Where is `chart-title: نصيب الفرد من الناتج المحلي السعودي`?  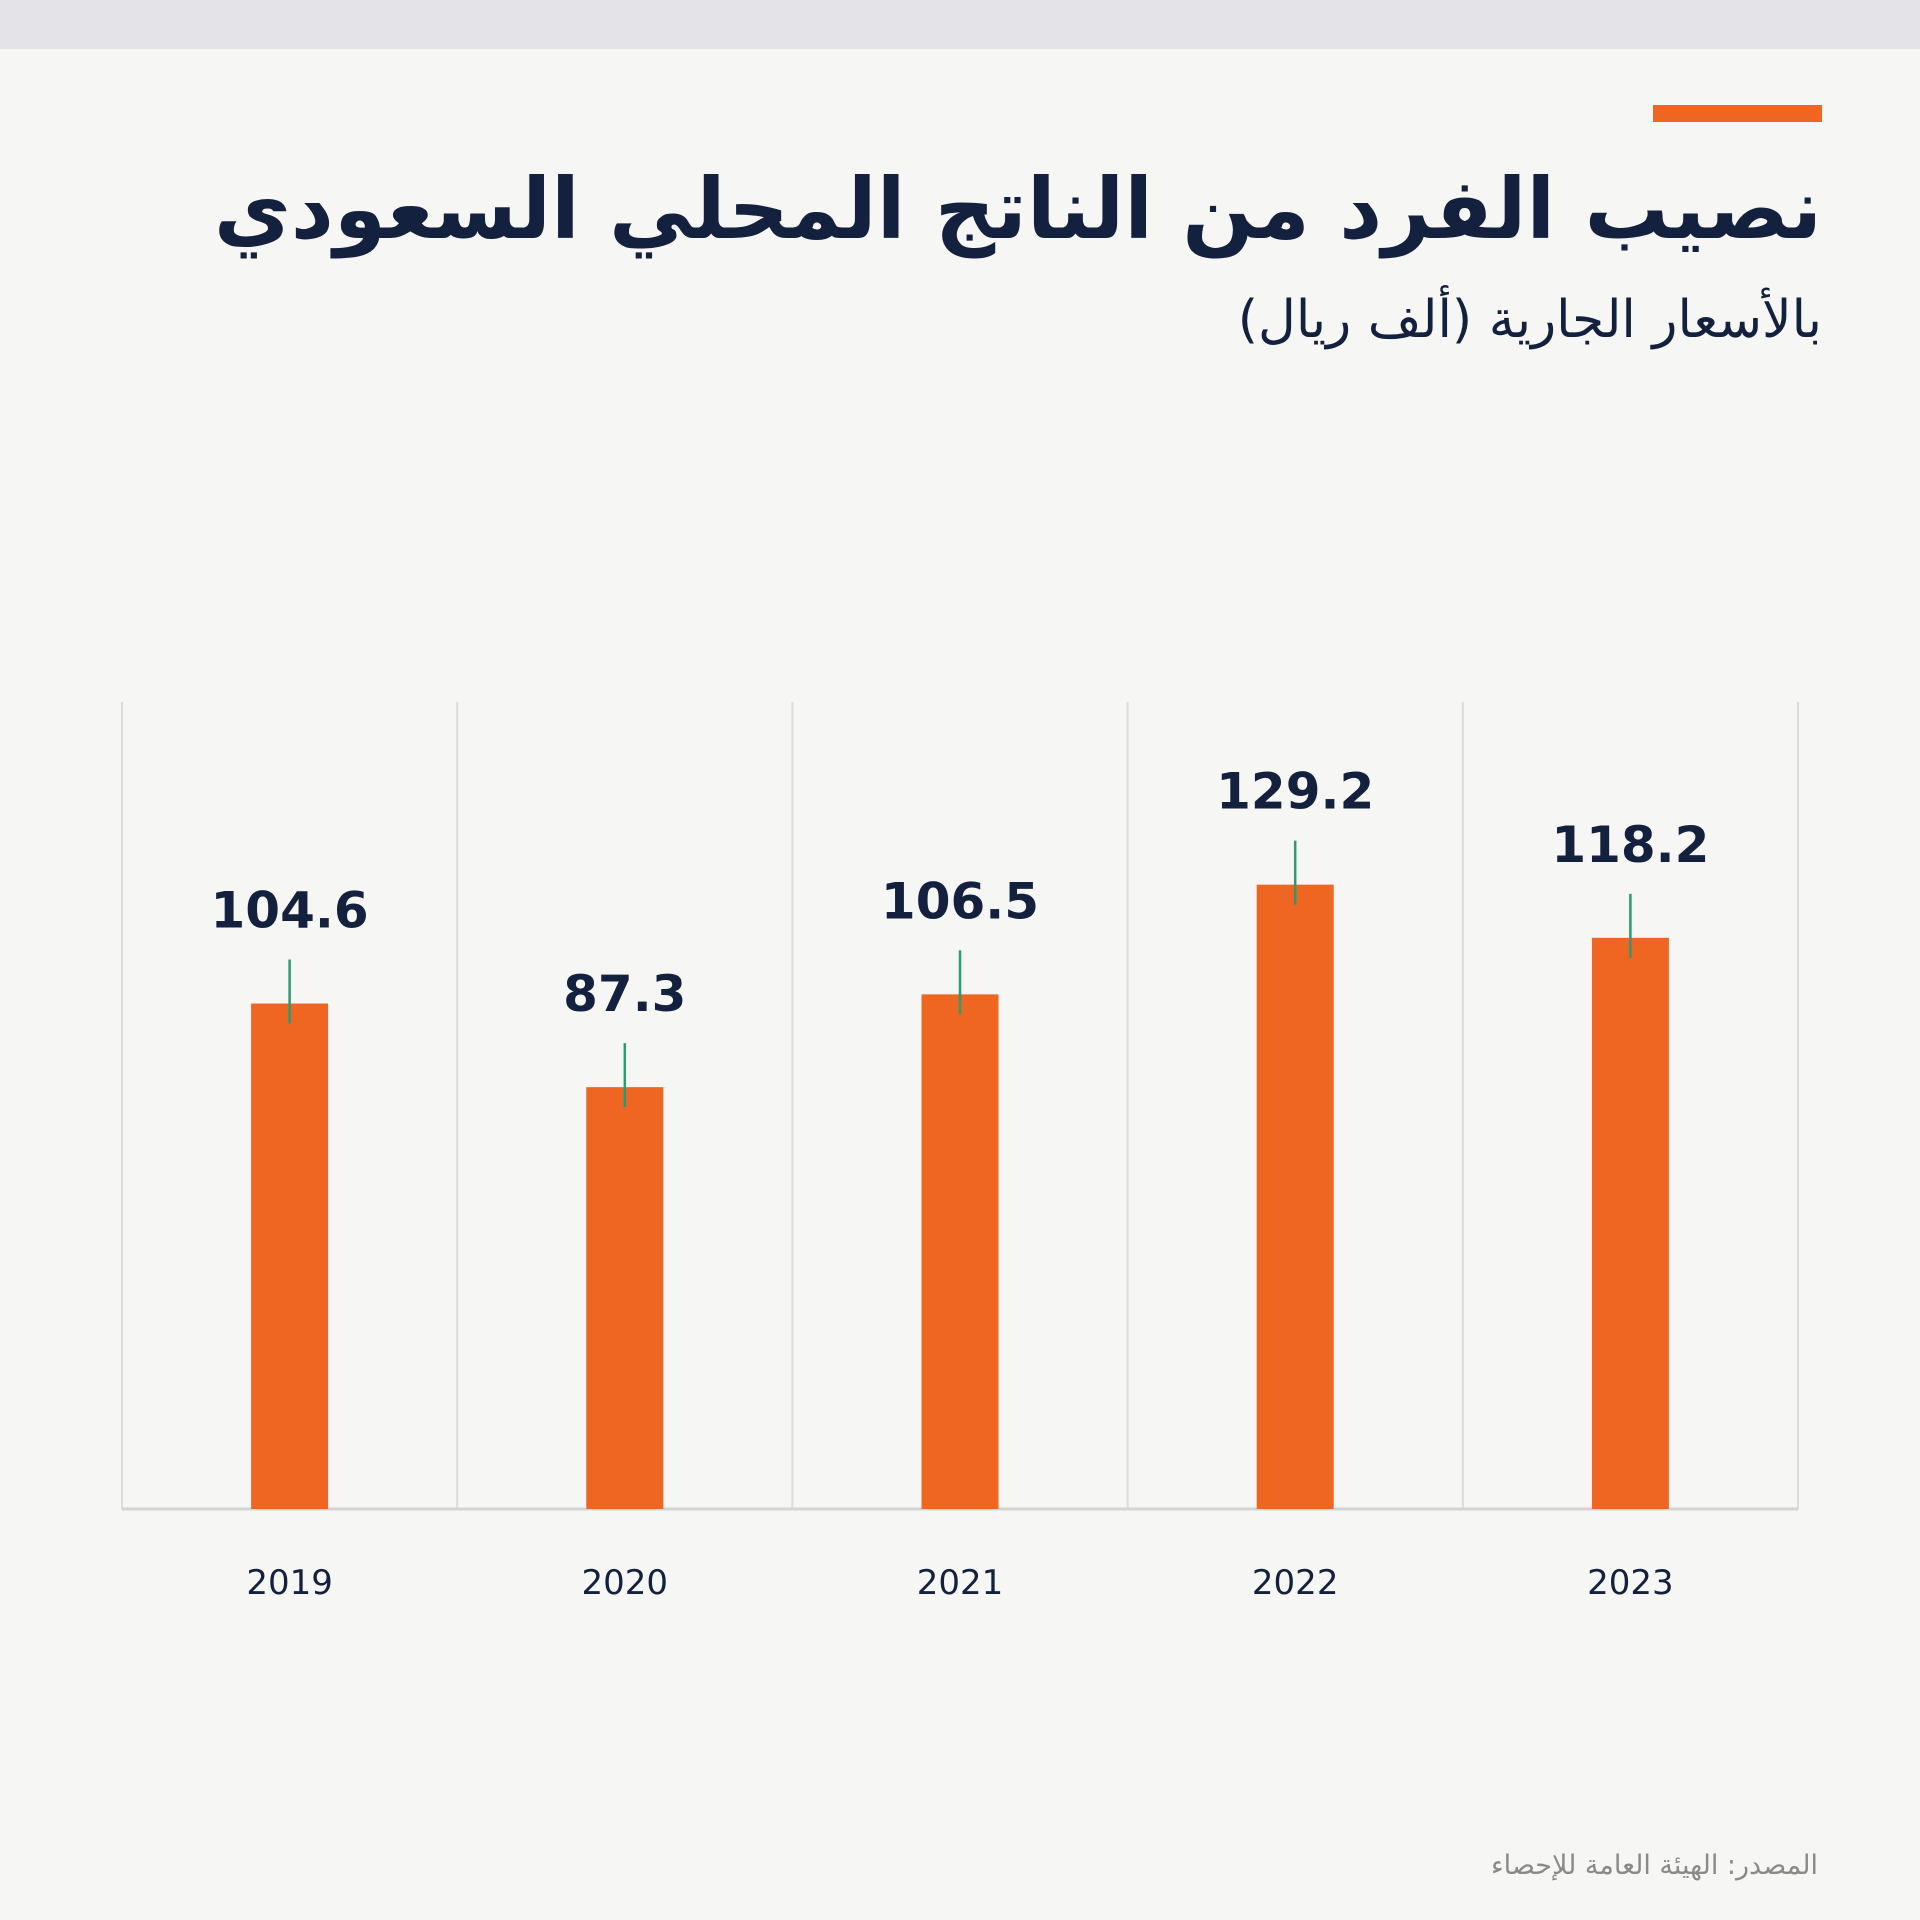
chart-title: نصيب الفرد من الناتج المحلي السعودي is located at coordinates (1017, 209).